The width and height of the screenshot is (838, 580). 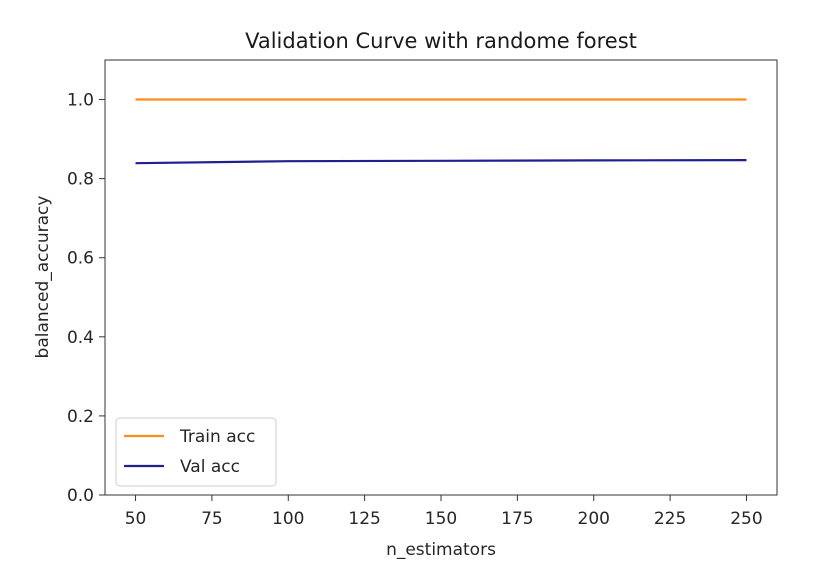 What do you see at coordinates (86, 298) in the screenshot?
I see `y-axis: 0.0 0.2 0.4 0.6 0.8 1.0` at bounding box center [86, 298].